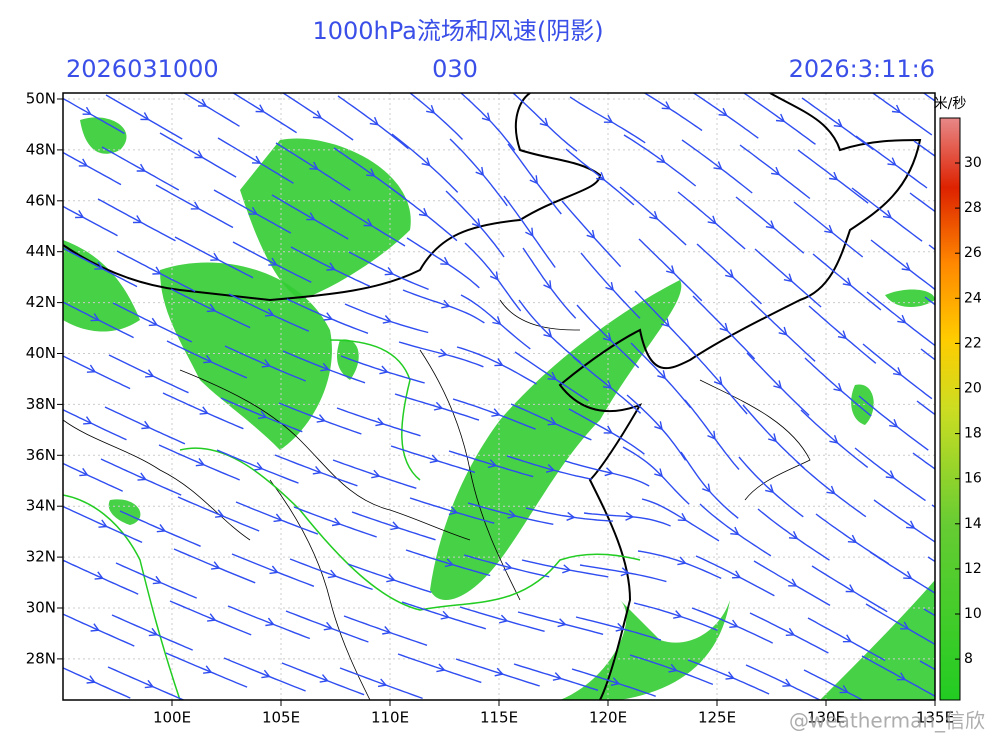  I want to click on colorbar-tick-label: 12, so click(973, 569).